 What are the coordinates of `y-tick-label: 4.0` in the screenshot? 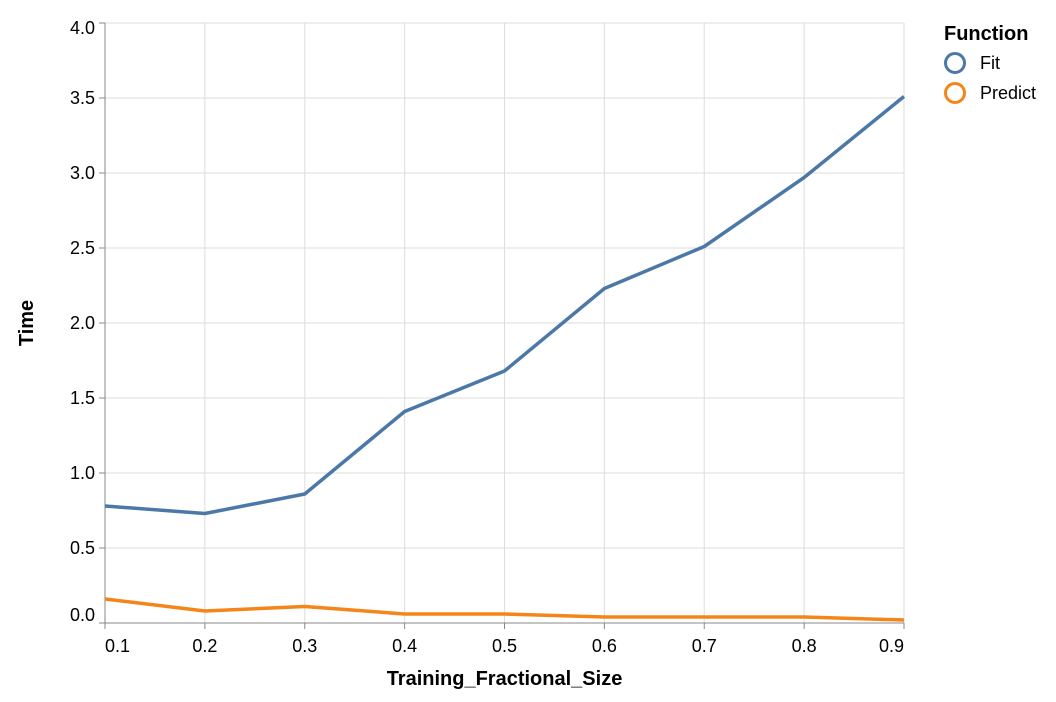 It's located at (82, 28).